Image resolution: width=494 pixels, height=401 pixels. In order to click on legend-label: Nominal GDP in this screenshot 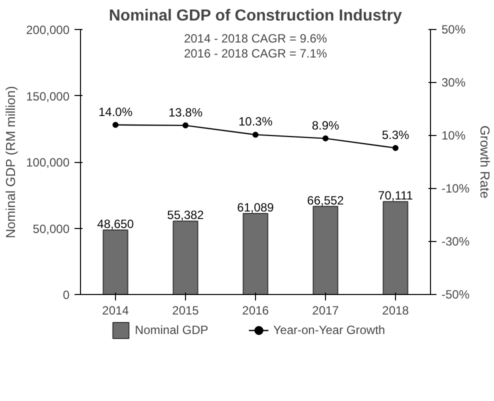, I will do `click(171, 330)`.